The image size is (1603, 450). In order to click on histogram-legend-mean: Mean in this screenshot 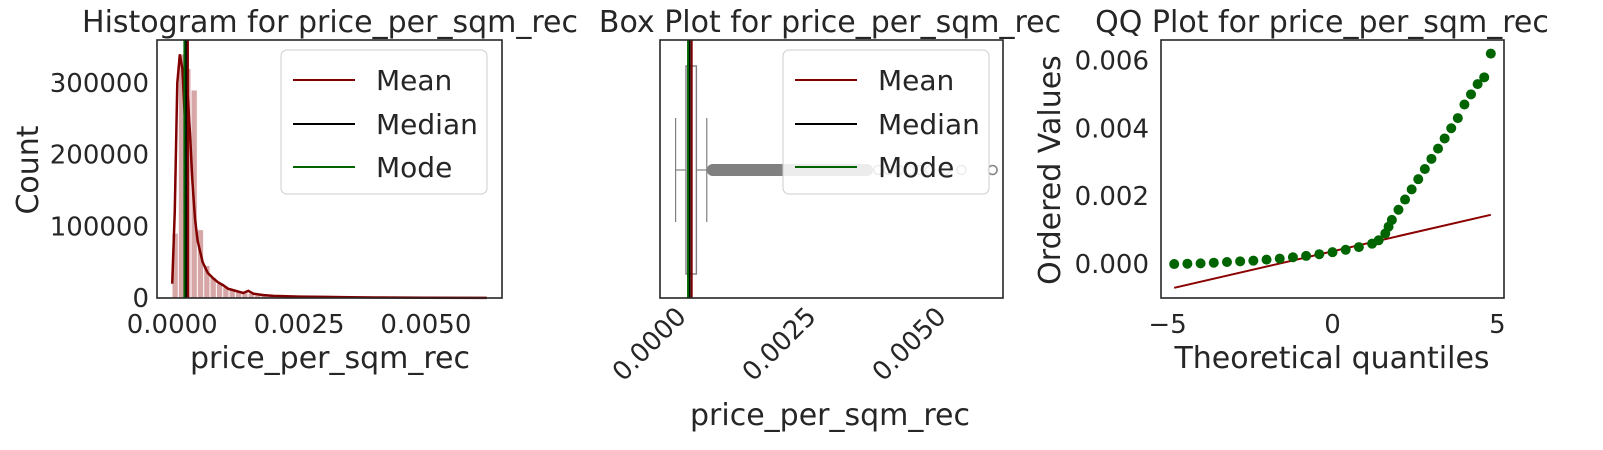, I will do `click(414, 80)`.